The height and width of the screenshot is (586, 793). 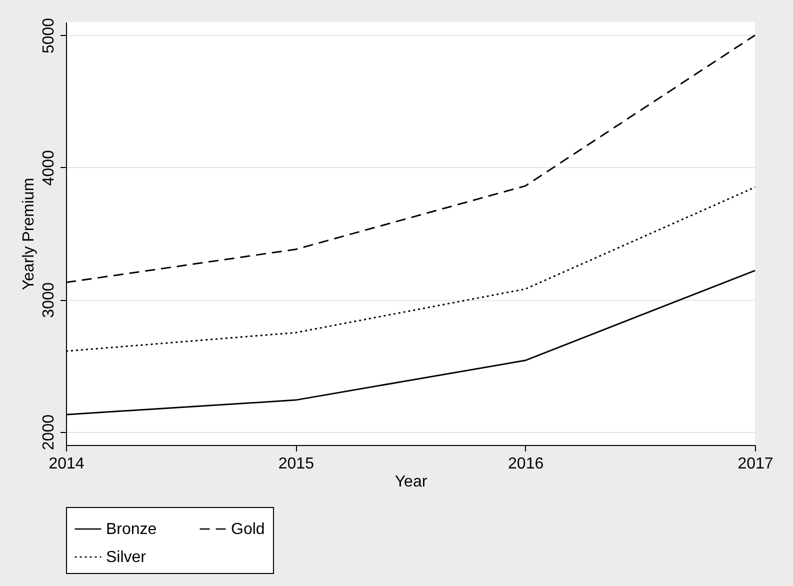 I want to click on y-tick-label: 4000, so click(x=49, y=168).